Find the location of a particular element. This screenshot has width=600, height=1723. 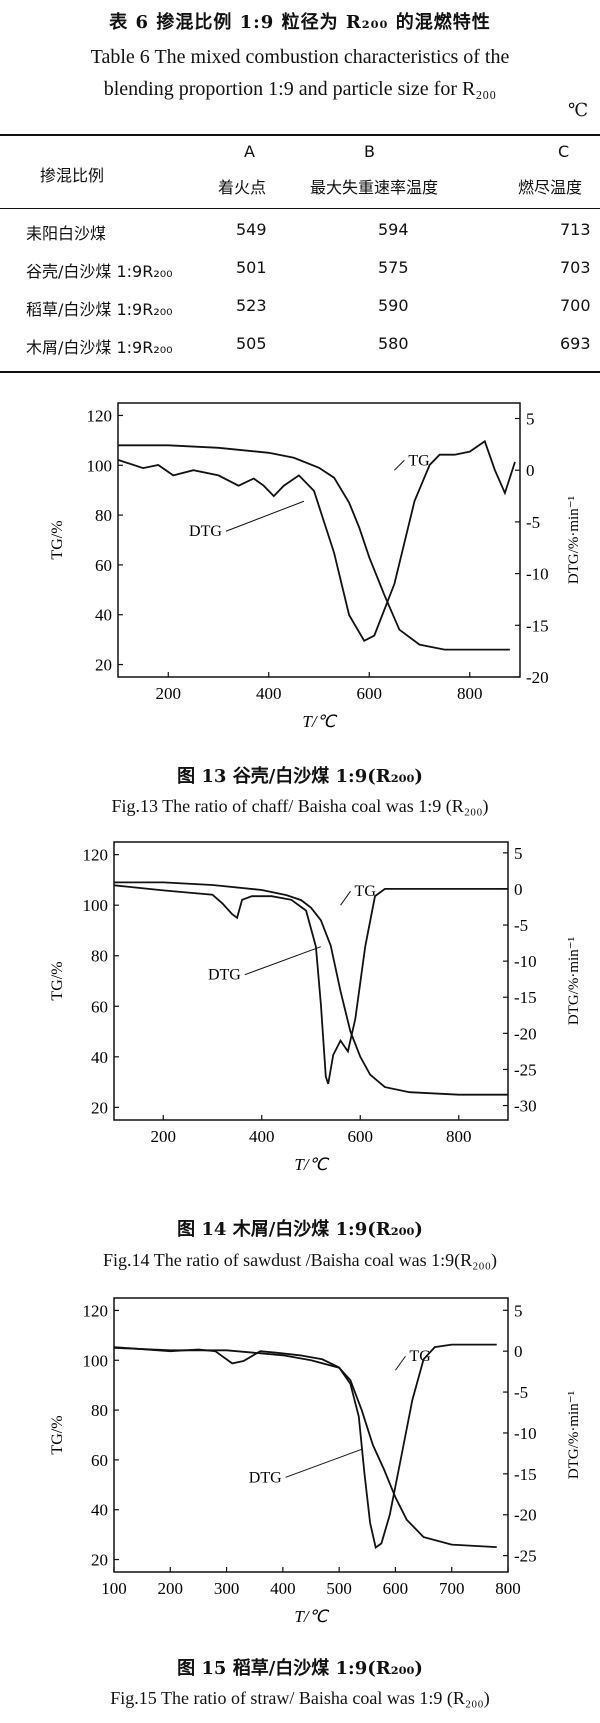

row-label: 稻草/白沙煤 1:9R₂₀₀ is located at coordinates (99, 309).